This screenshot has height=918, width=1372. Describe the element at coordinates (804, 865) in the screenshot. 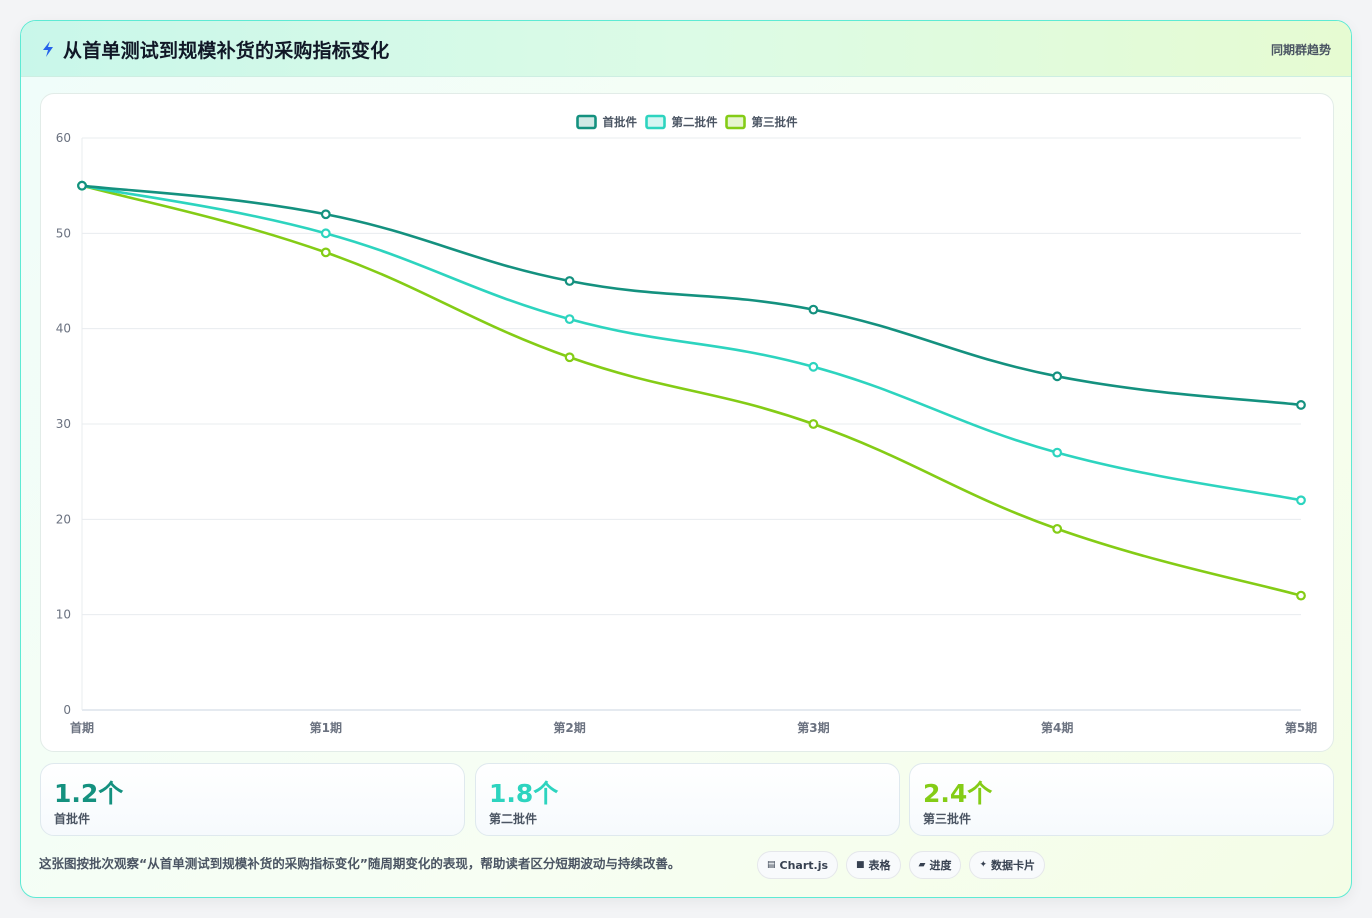

I see `pill-label: Chart.js` at that location.